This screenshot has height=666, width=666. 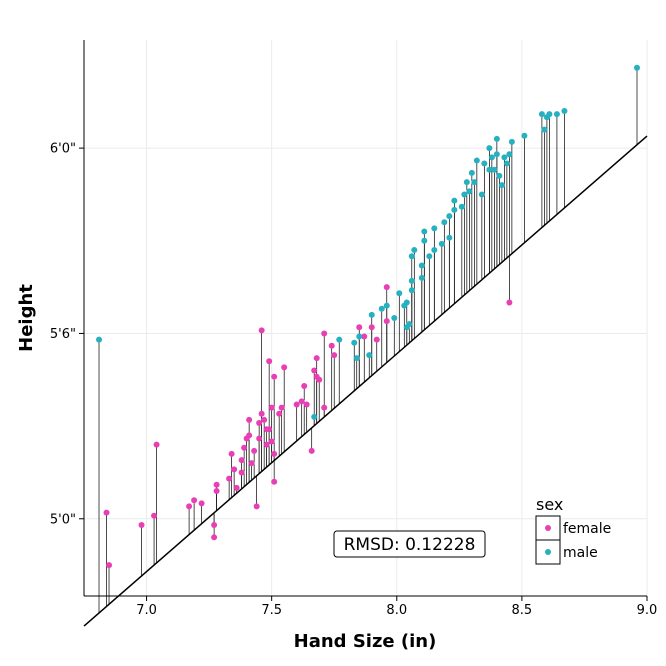 What do you see at coordinates (409, 544) in the screenshot?
I see `rmsd-annotation: RMSD: 0.12228` at bounding box center [409, 544].